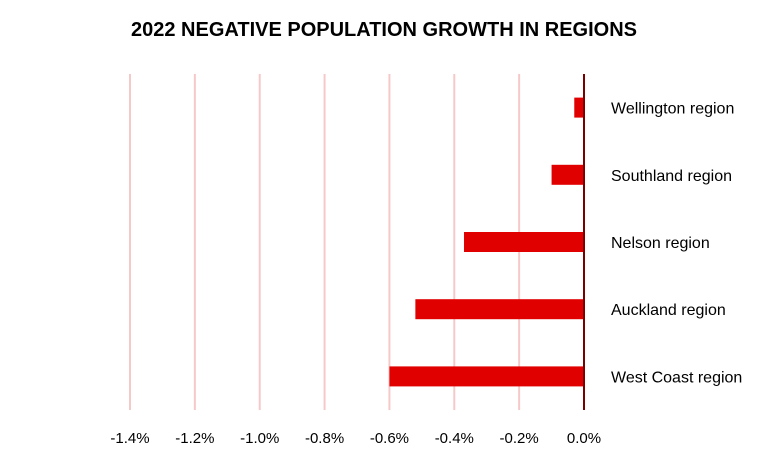 This screenshot has width=768, height=461. What do you see at coordinates (584, 438) in the screenshot?
I see `x-tick-label: 0.0%` at bounding box center [584, 438].